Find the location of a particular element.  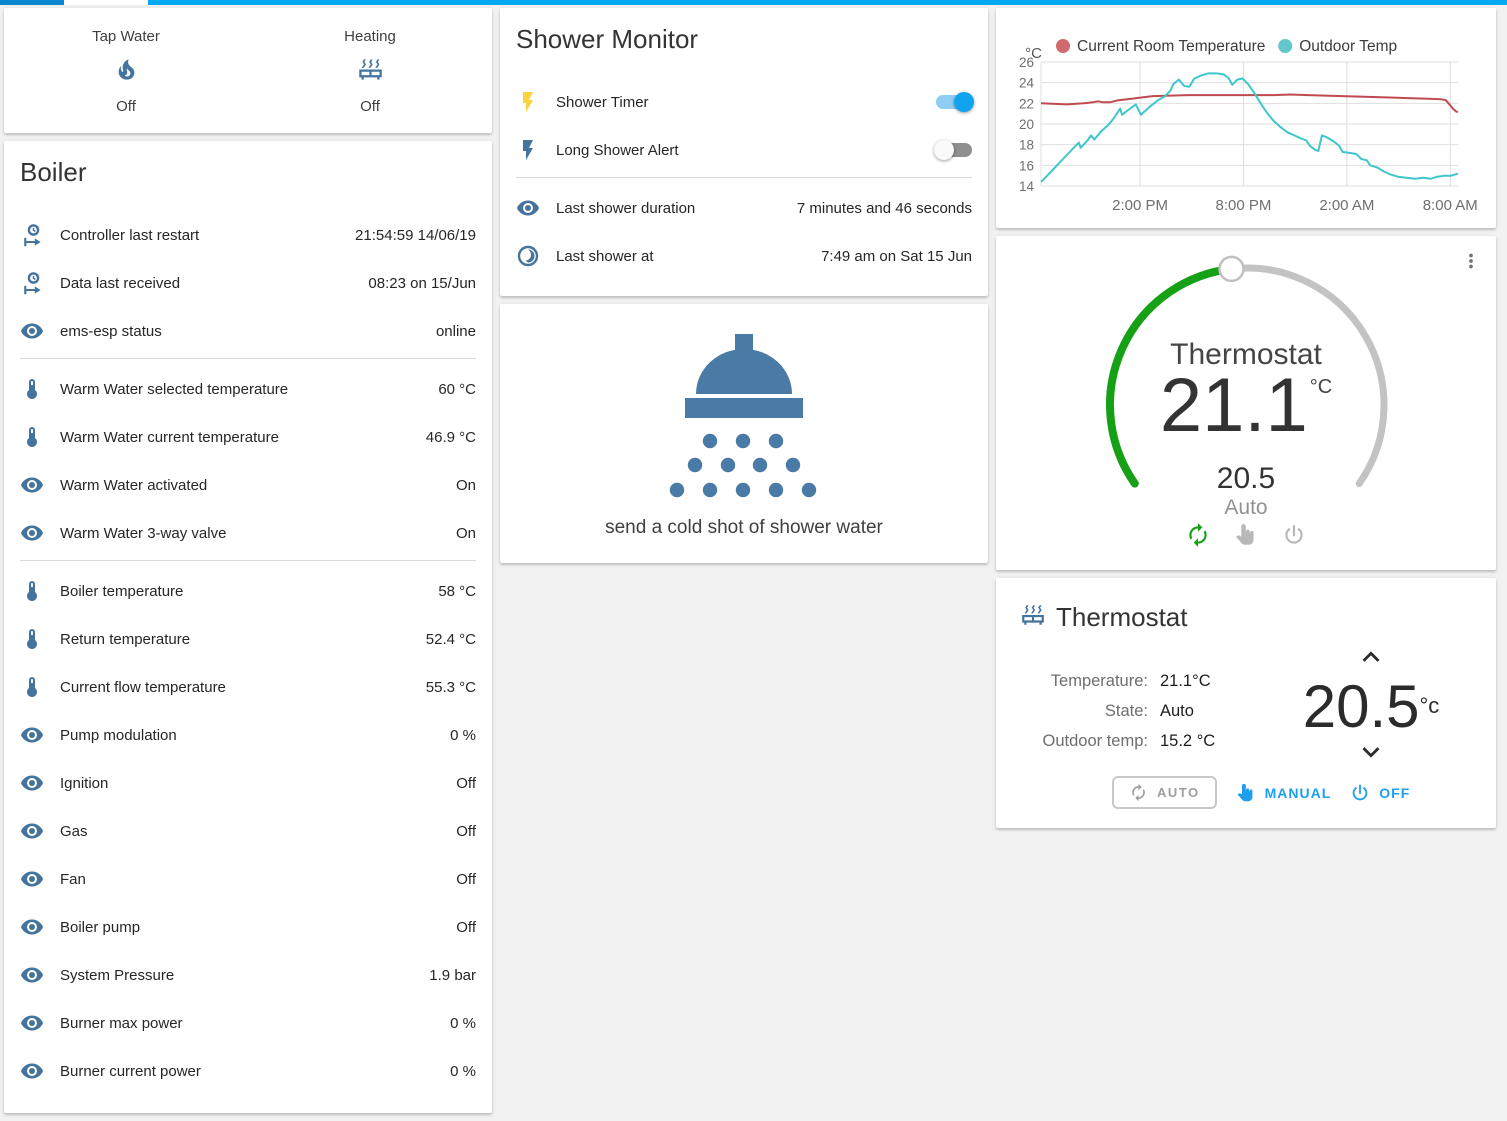

info-value: 21.1°C is located at coordinates (1185, 681).